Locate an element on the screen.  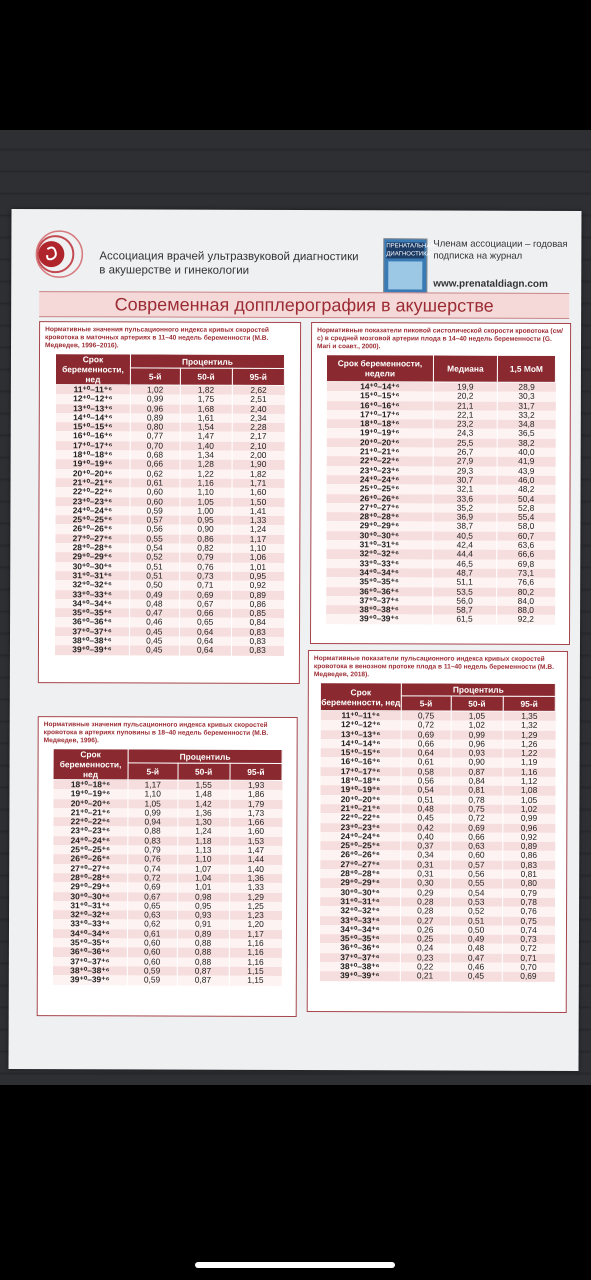
ductus-header-p50: 50-й is located at coordinates (477, 704).